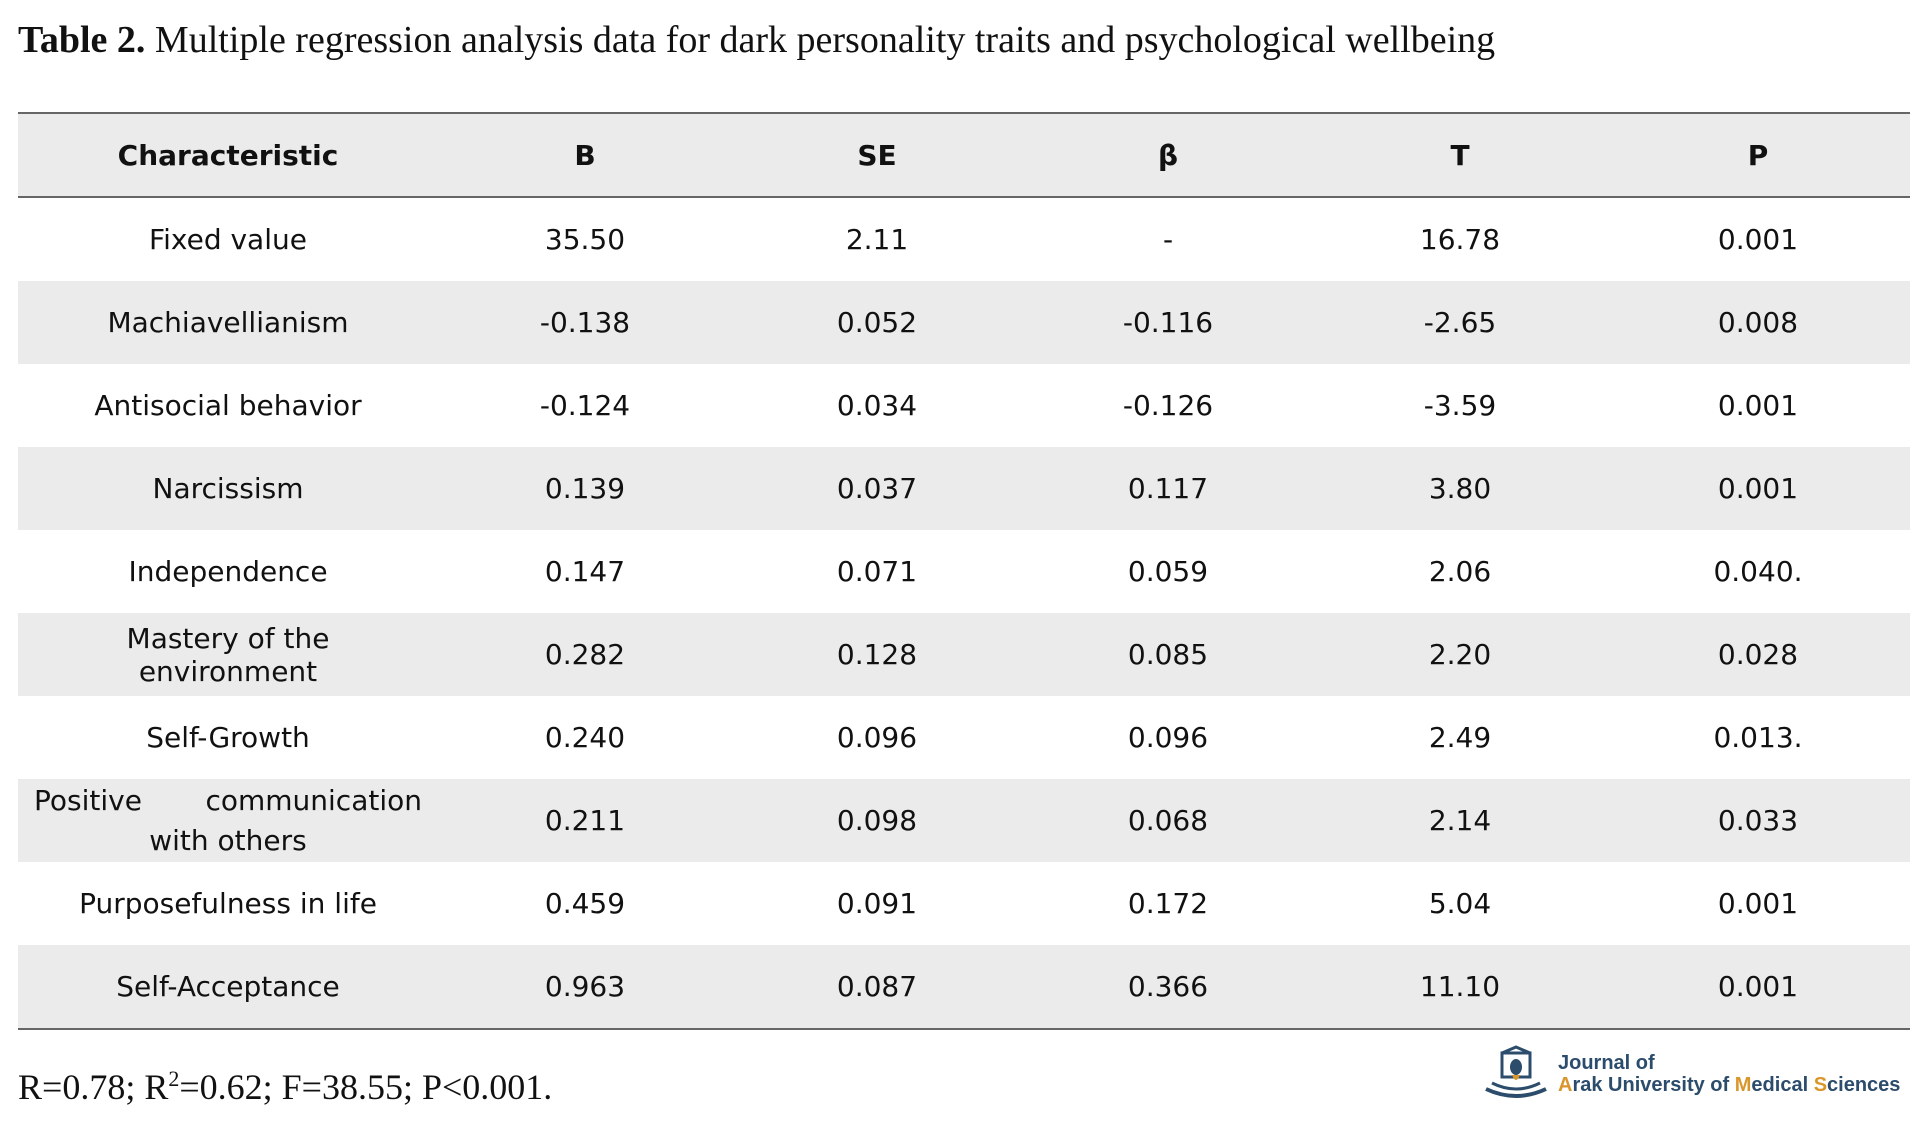 The height and width of the screenshot is (1132, 1926). Describe the element at coordinates (1168, 654) in the screenshot. I see `cell-beta: 0.085` at that location.